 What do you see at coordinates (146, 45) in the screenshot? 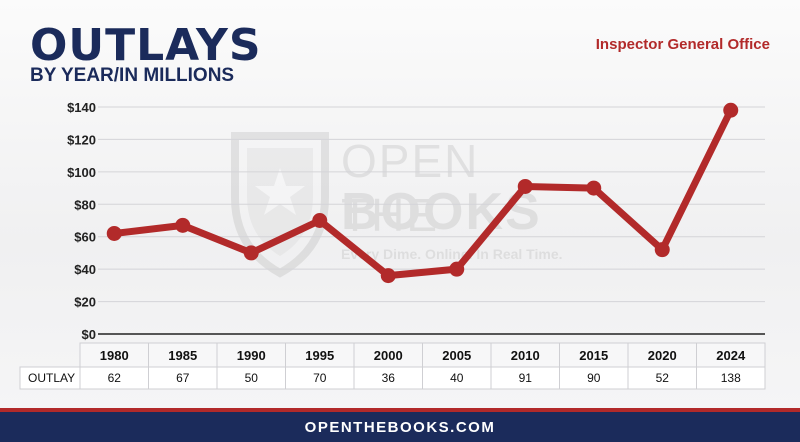
I see `chart-title: OUTLAYS` at bounding box center [146, 45].